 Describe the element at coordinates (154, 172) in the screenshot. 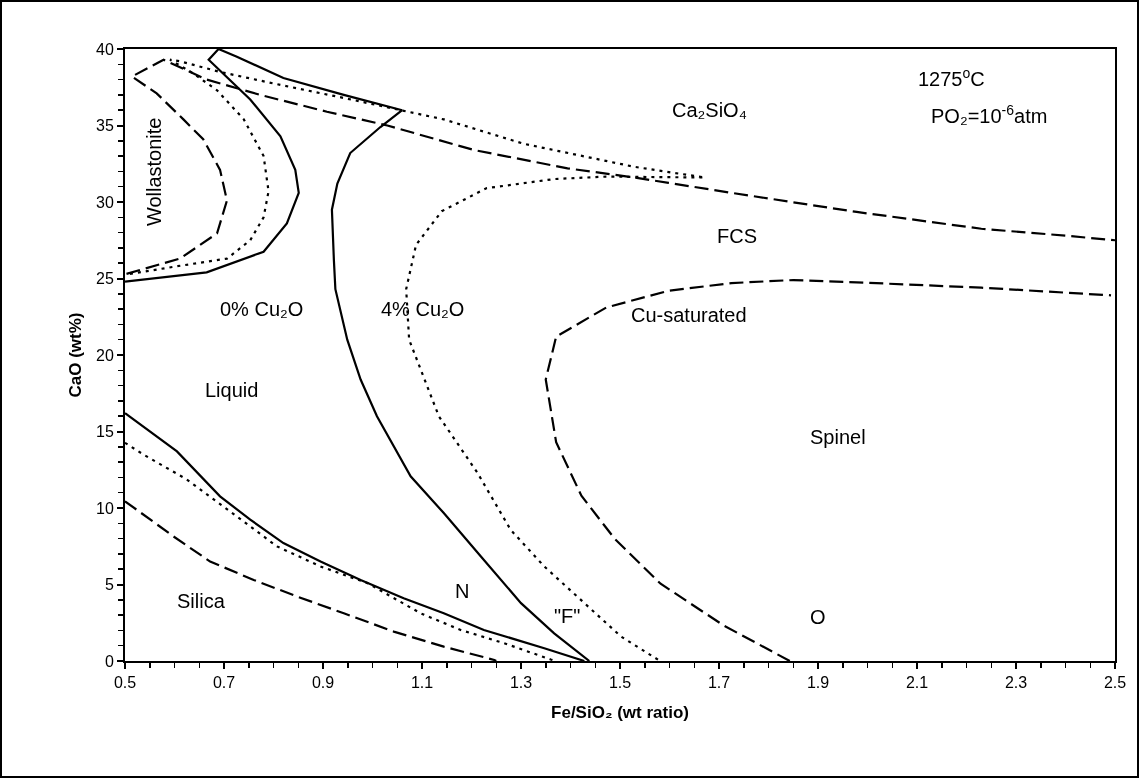

I see `annotation: Wollastonite` at that location.